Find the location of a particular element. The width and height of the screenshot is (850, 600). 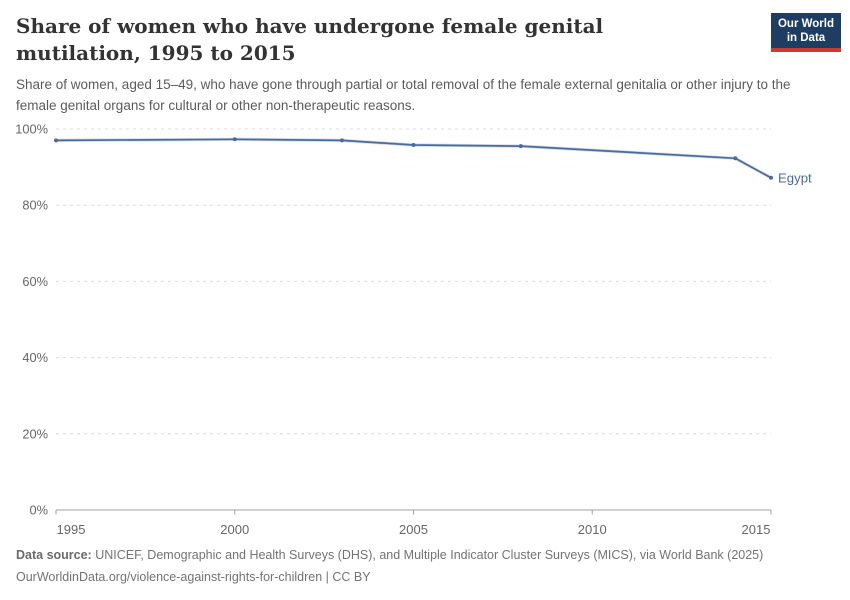

owid-logo-line2: in Data is located at coordinates (806, 38).